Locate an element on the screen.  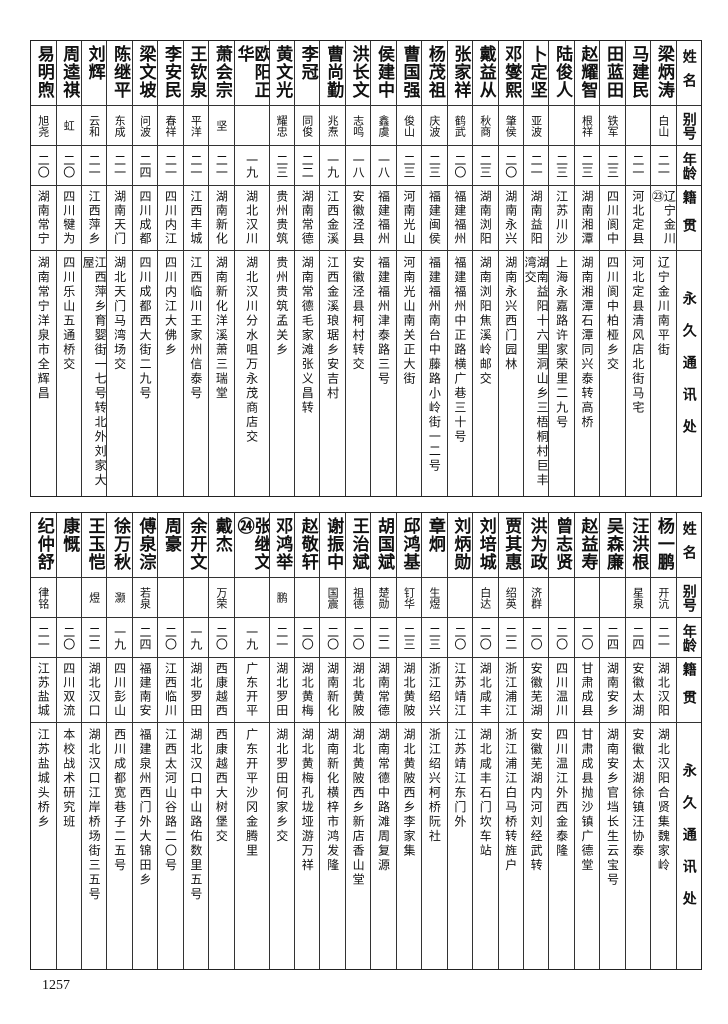
name-text: 王玉恺 is located at coordinates (94, 544).